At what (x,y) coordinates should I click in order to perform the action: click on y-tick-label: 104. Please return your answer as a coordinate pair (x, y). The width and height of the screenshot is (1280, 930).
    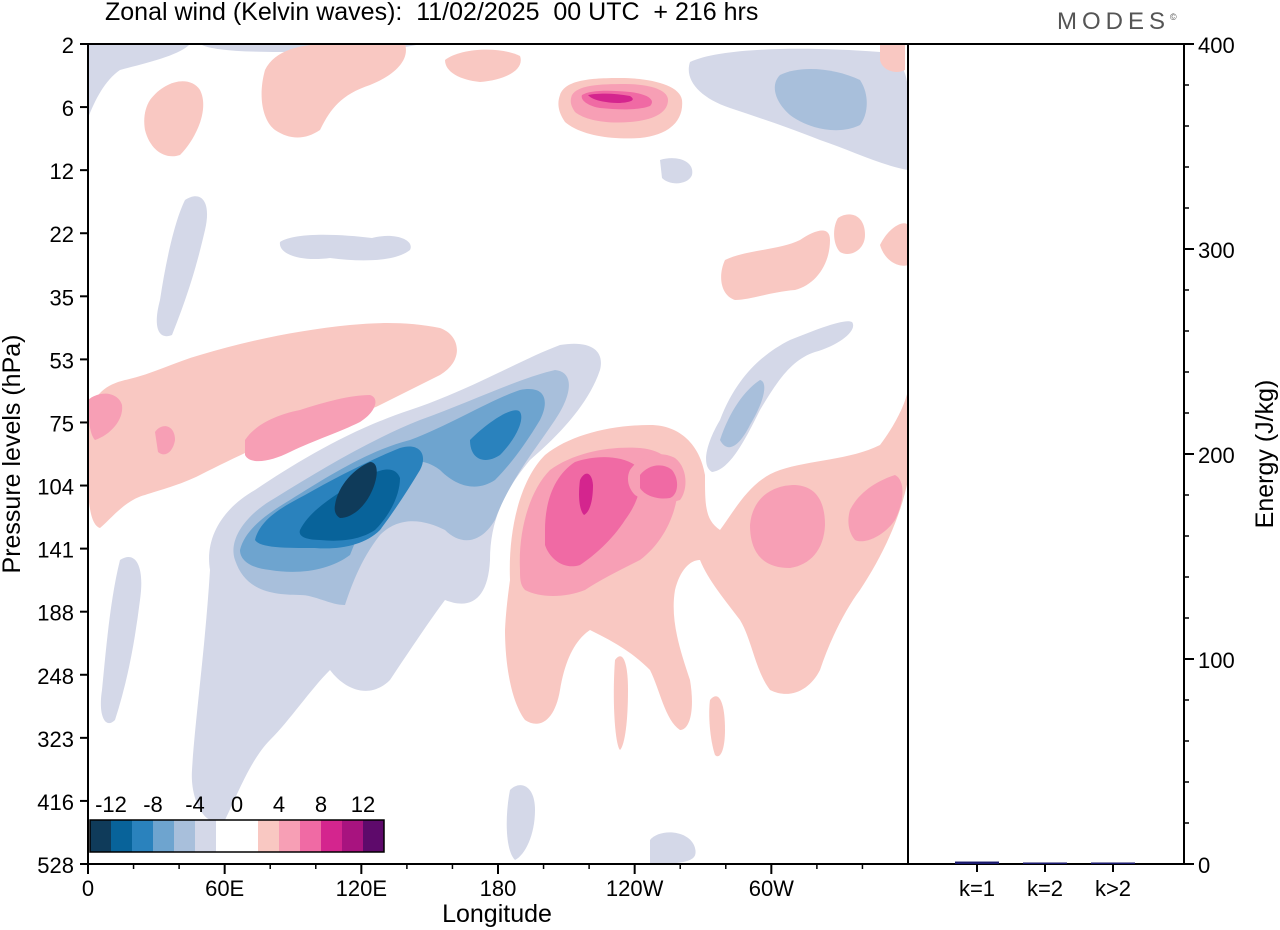
    Looking at the image, I should click on (55, 487).